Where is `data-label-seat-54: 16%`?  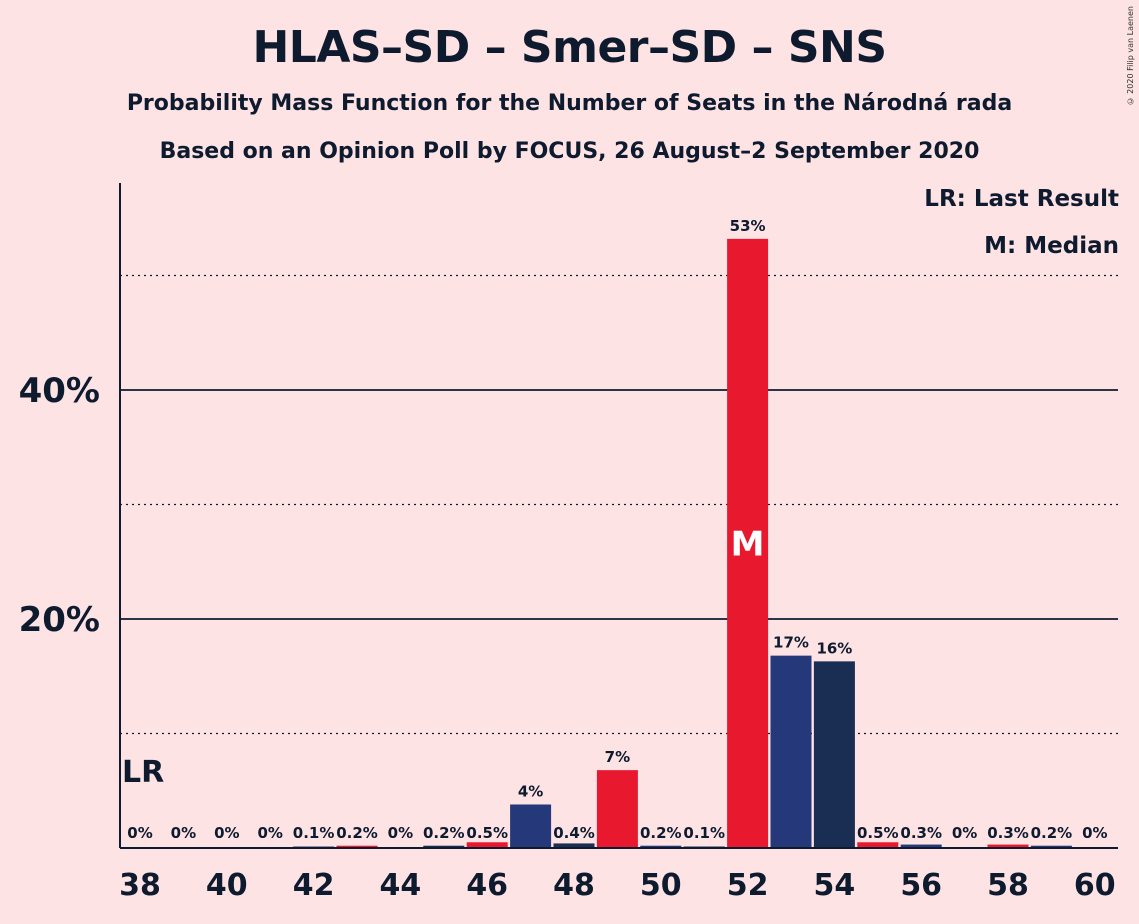 data-label-seat-54: 16% is located at coordinates (834, 648).